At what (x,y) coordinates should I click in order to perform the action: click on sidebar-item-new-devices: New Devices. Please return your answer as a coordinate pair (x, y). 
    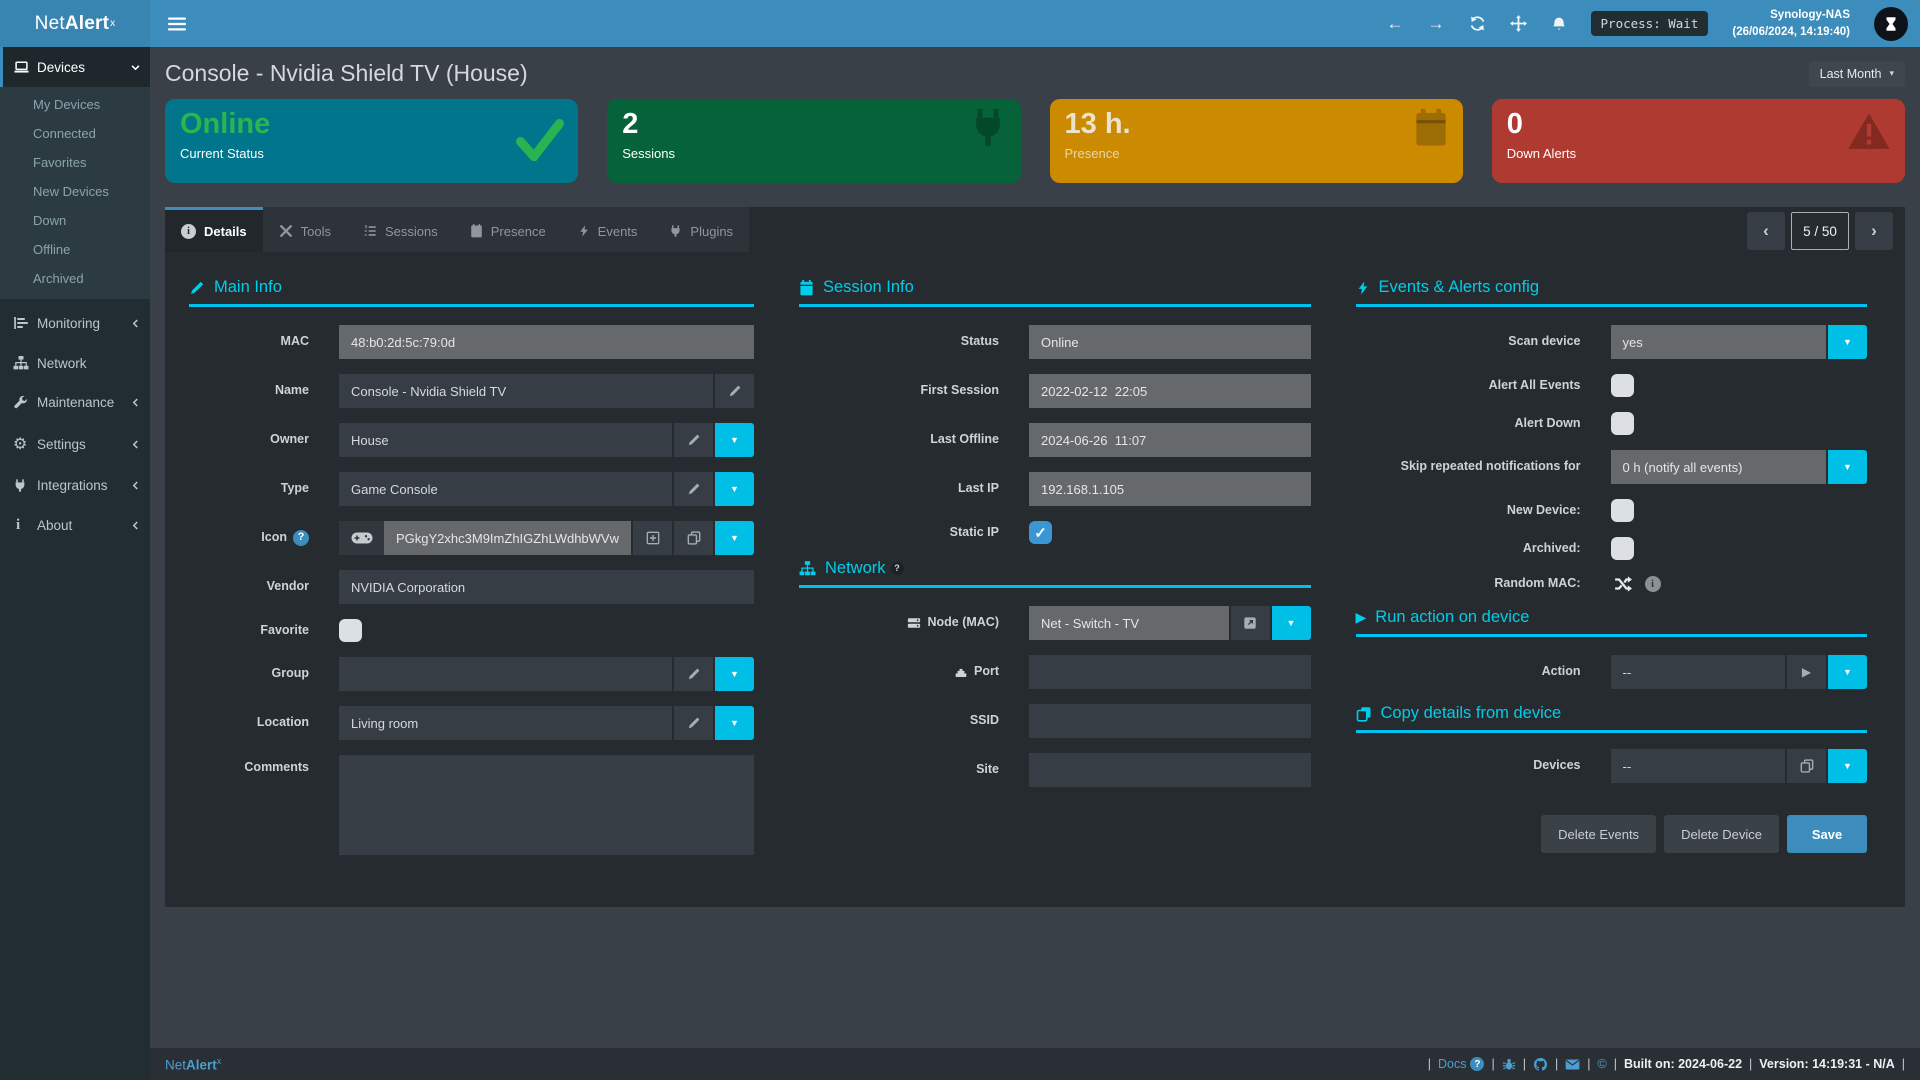
    Looking at the image, I should click on (71, 191).